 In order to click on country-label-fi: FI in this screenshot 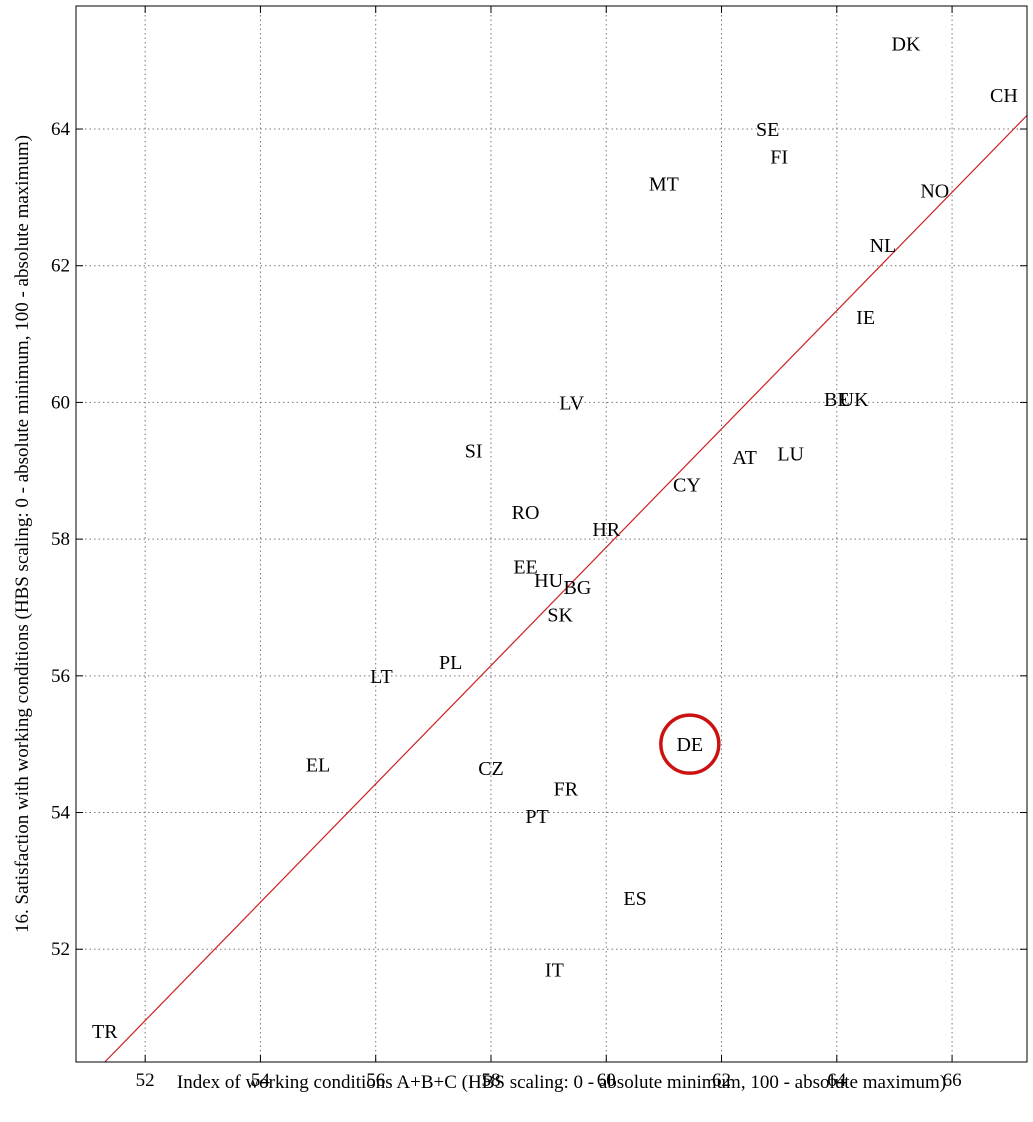, I will do `click(779, 157)`.